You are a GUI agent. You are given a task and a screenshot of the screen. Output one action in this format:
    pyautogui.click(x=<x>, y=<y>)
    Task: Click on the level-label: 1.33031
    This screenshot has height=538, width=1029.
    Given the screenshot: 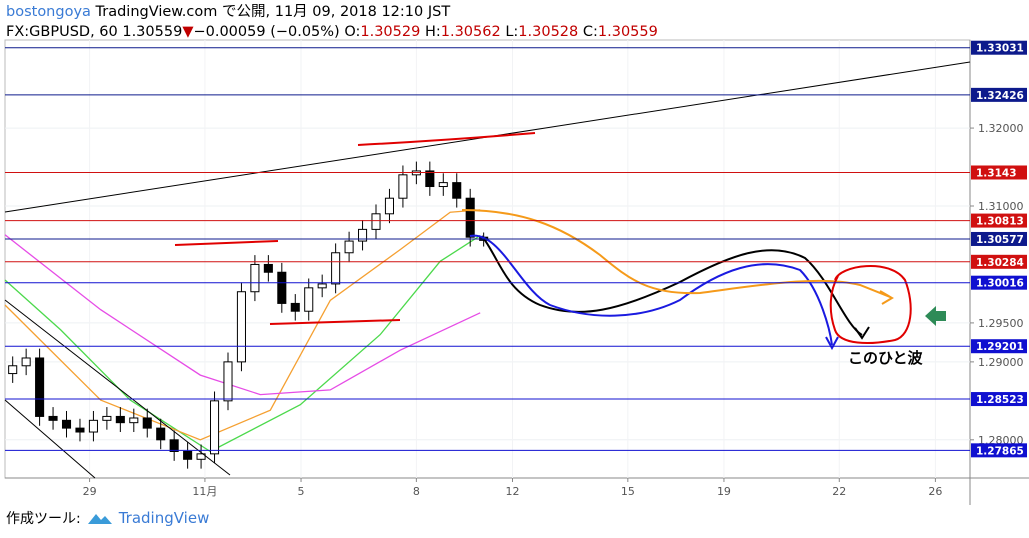 What is the action you would take?
    pyautogui.click(x=1000, y=49)
    